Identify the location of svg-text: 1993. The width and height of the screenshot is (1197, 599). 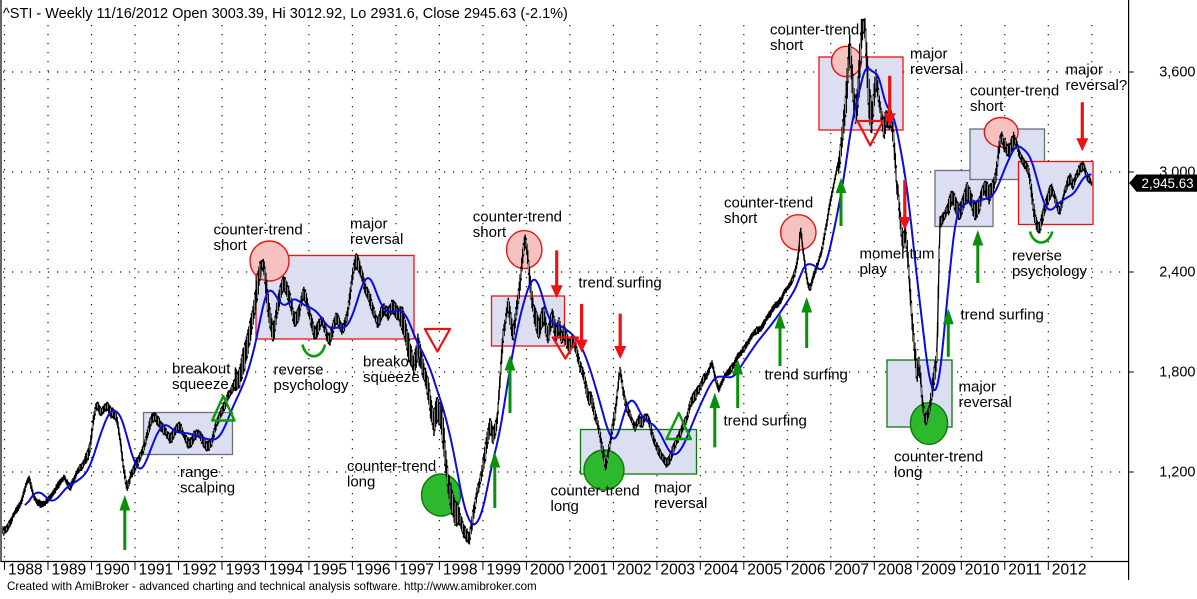
(243, 570).